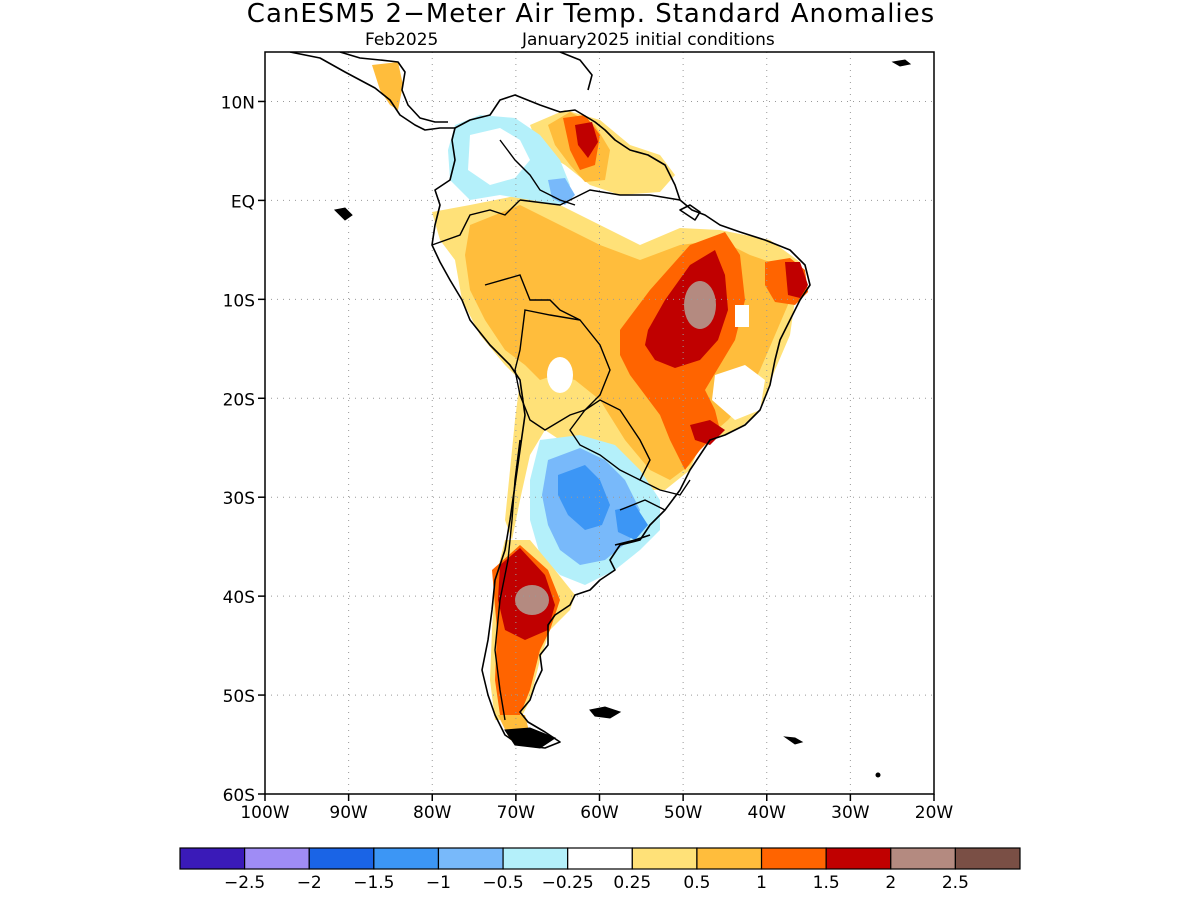 This screenshot has height=900, width=1200. I want to click on forecast-month-label: Feb2025, so click(401, 40).